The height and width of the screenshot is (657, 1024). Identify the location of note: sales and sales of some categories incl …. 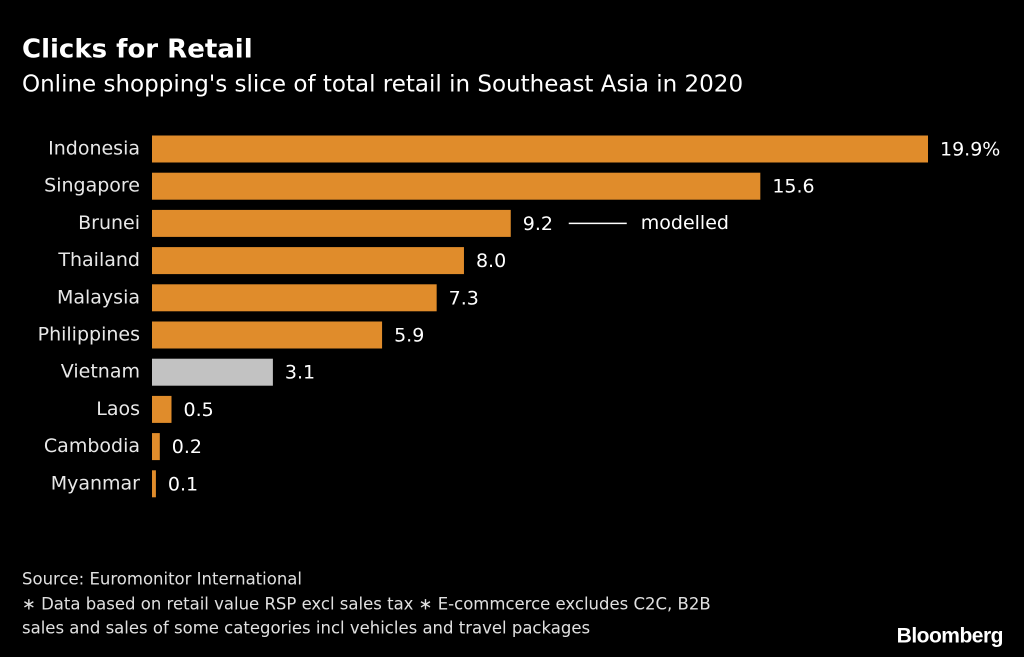
(306, 628).